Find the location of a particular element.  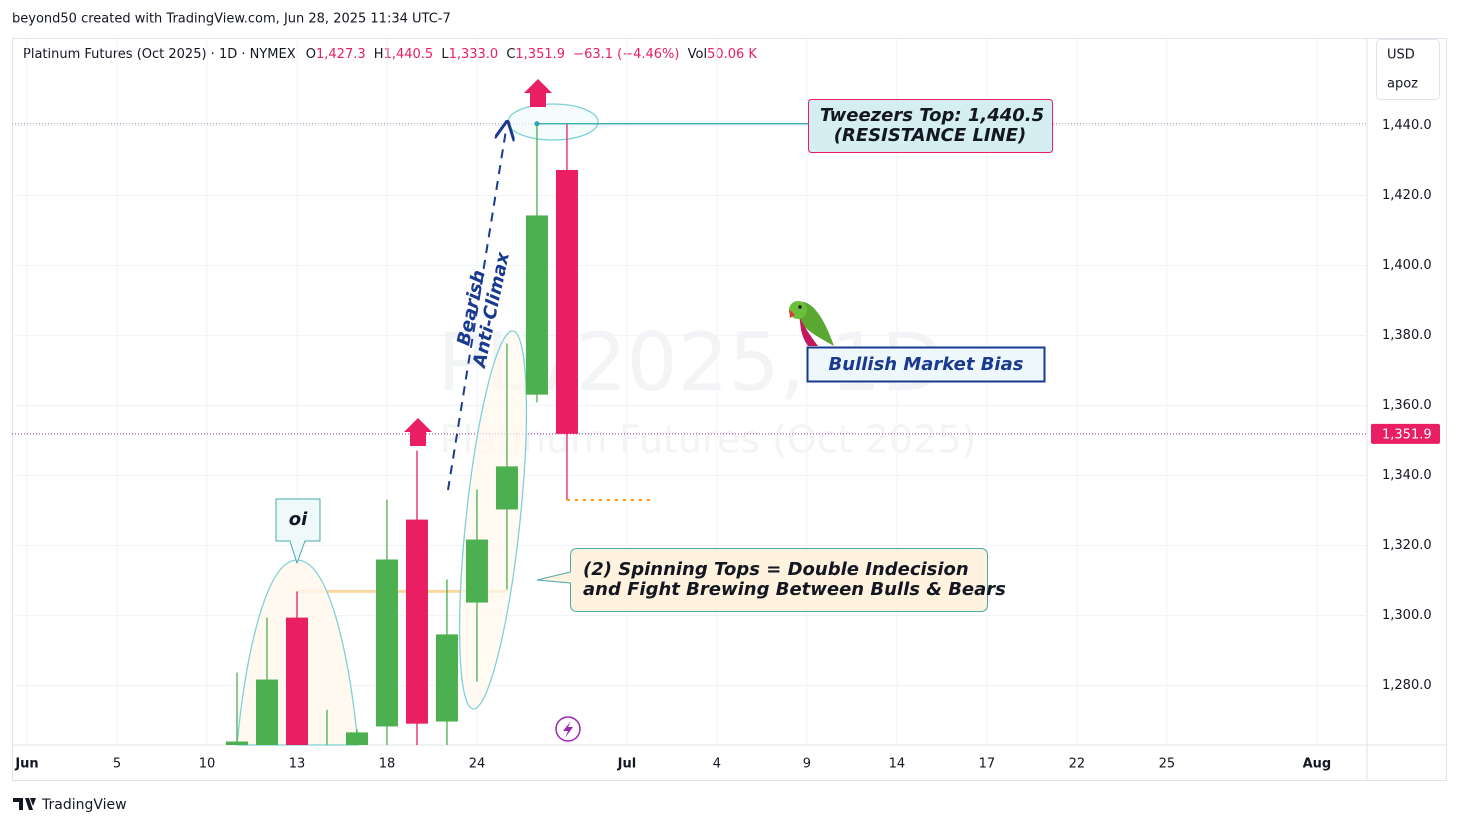

spinning-label: and Fight Brewing Between Bulls & Bears is located at coordinates (794, 589).